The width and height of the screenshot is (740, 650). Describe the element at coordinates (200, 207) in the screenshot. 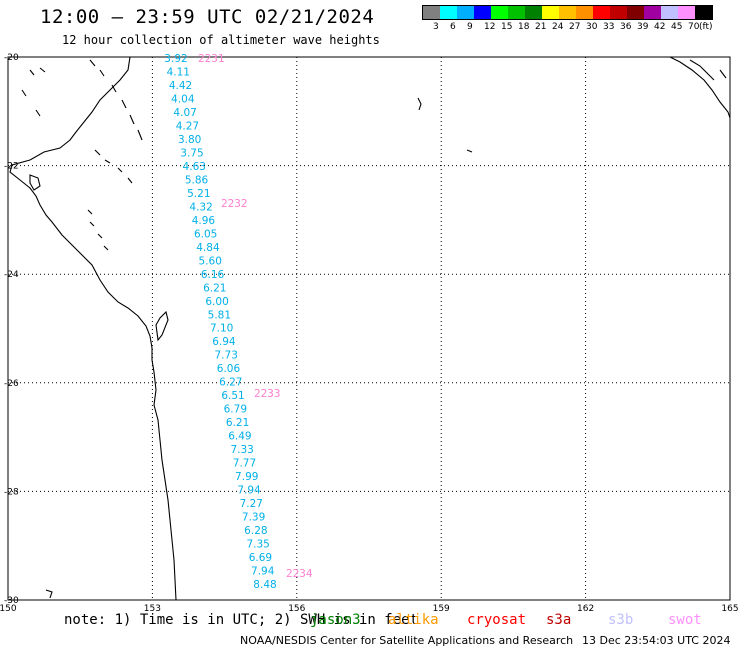

I see `wave-height-label: 4.32` at that location.